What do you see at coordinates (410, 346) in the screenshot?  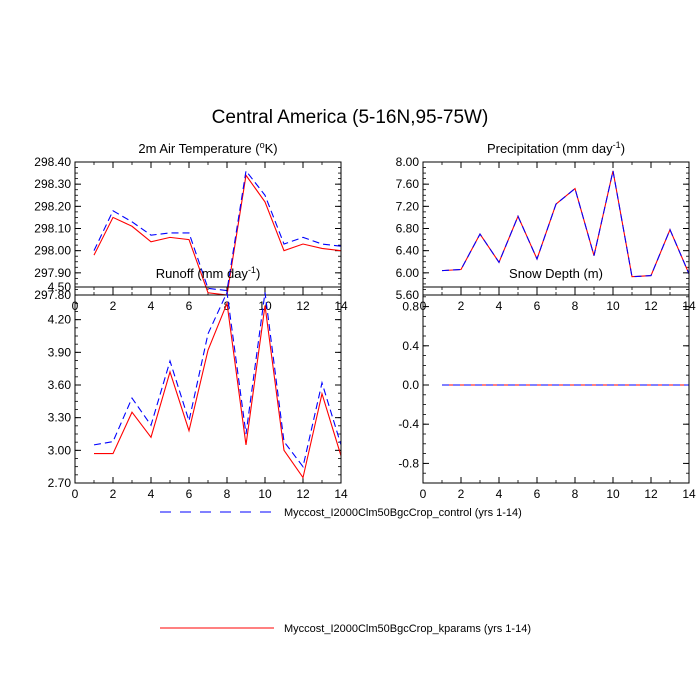 I see `y-tick-label: 0.4` at bounding box center [410, 346].